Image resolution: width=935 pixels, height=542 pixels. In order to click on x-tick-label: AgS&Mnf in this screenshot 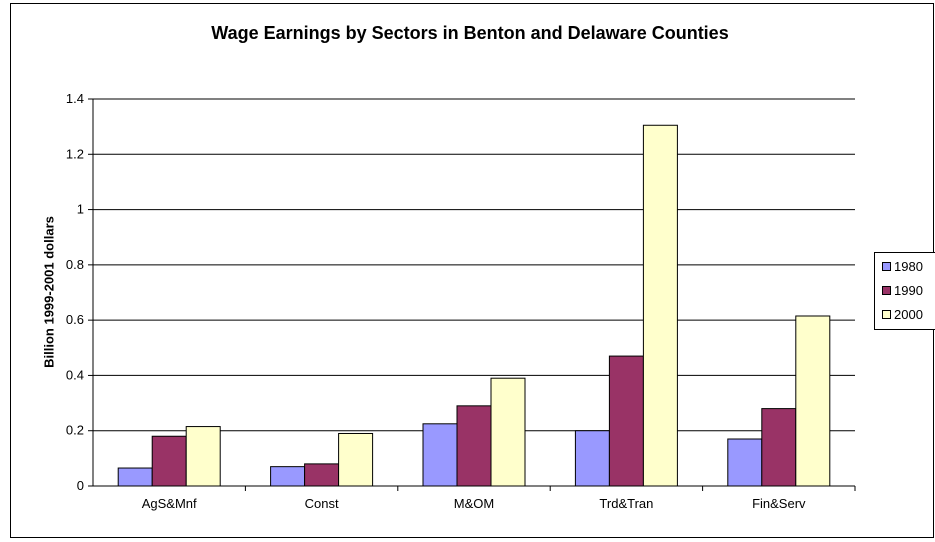, I will do `click(169, 503)`.